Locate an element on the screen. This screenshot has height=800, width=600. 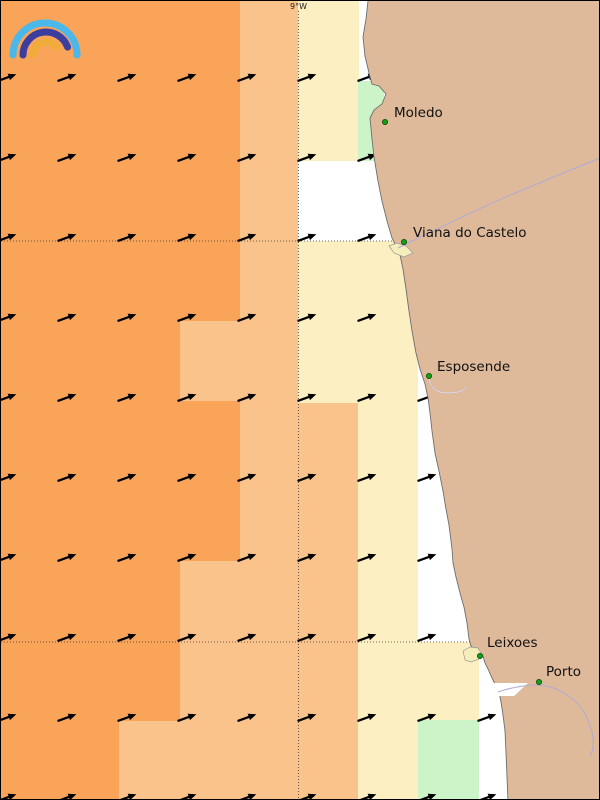
meridian-label: 9°W is located at coordinates (298, 6).